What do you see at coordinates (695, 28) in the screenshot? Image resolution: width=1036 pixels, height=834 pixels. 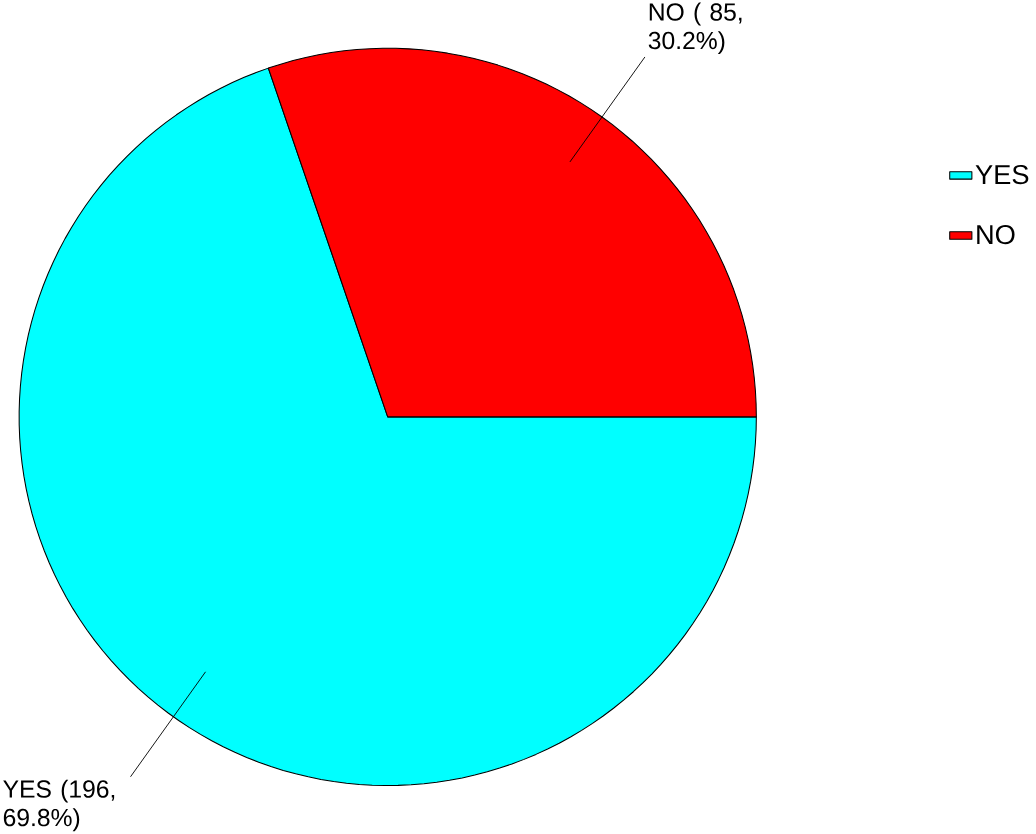 I see `data-label: NO ( 85, 30.2%)` at bounding box center [695, 28].